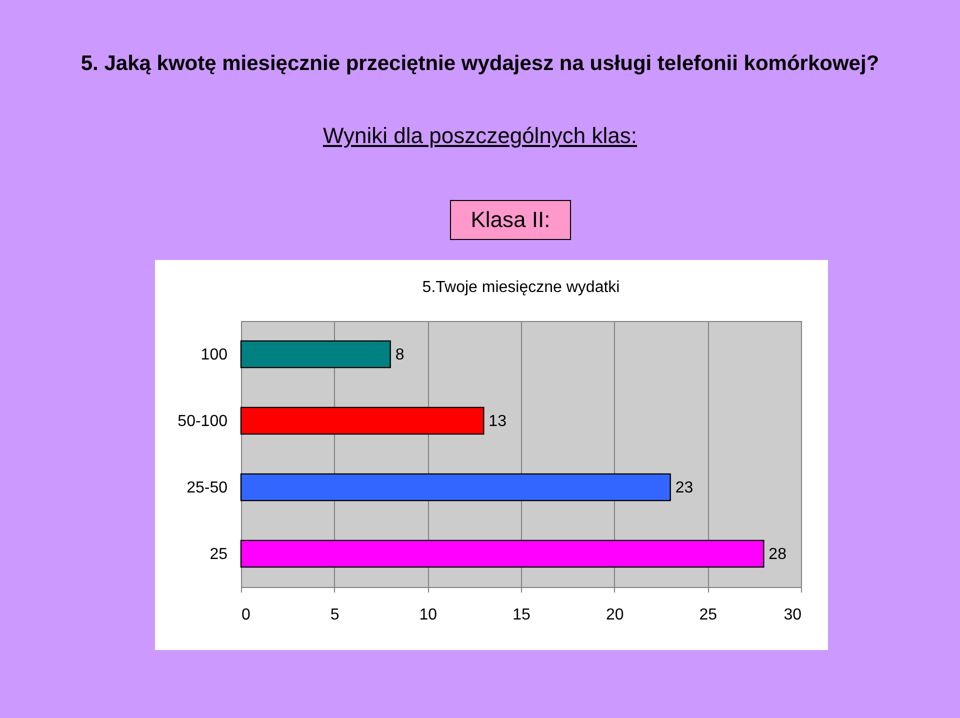 This screenshot has height=718, width=960. What do you see at coordinates (335, 615) in the screenshot?
I see `x-tick-label: 5` at bounding box center [335, 615].